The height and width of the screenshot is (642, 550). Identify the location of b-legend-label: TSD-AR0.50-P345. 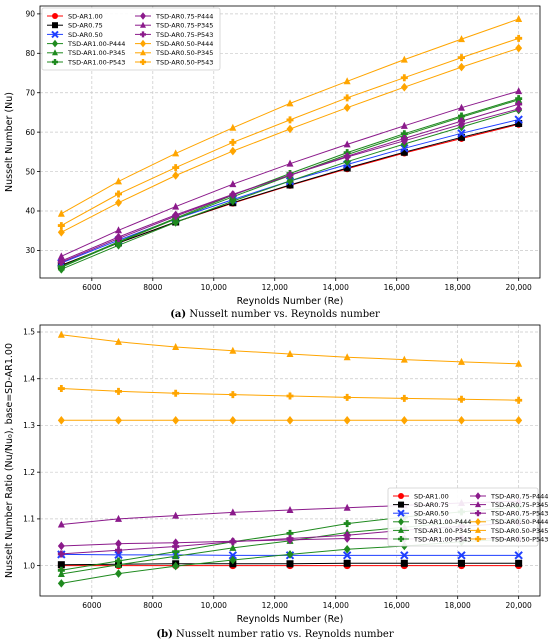
(519, 531).